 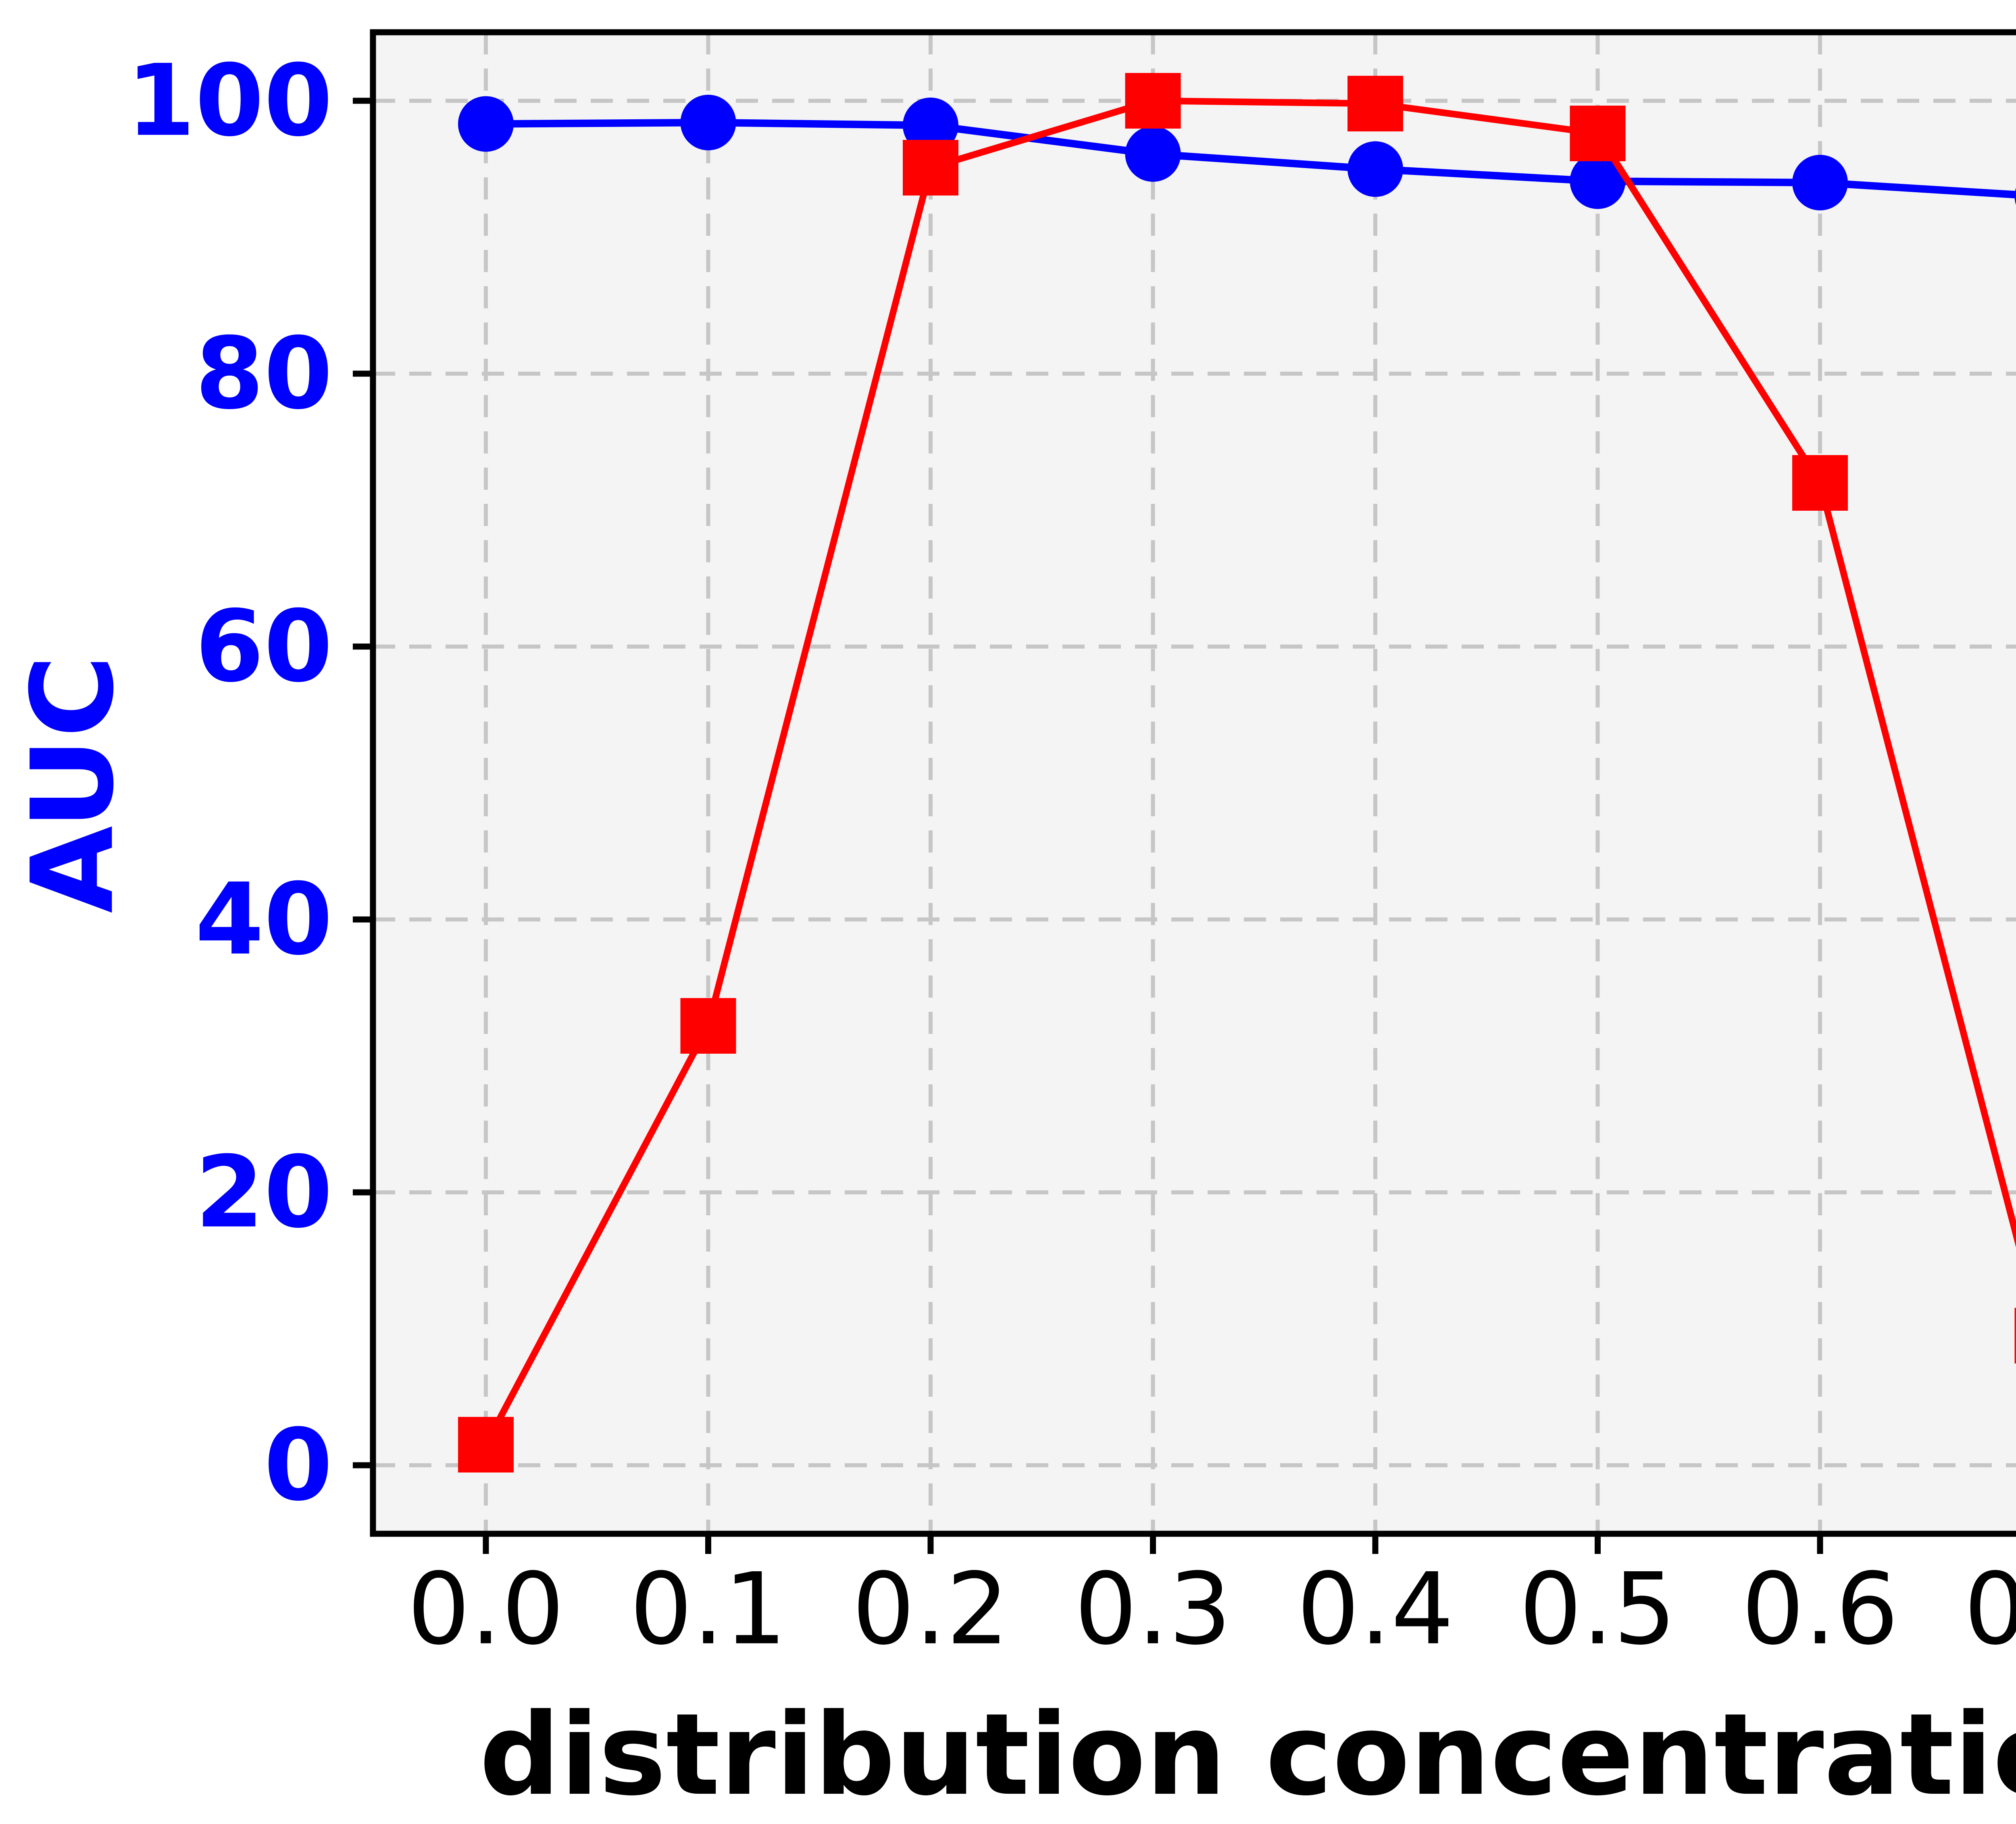 What do you see at coordinates (930, 1609) in the screenshot?
I see `x-tick-label: 0.2` at bounding box center [930, 1609].